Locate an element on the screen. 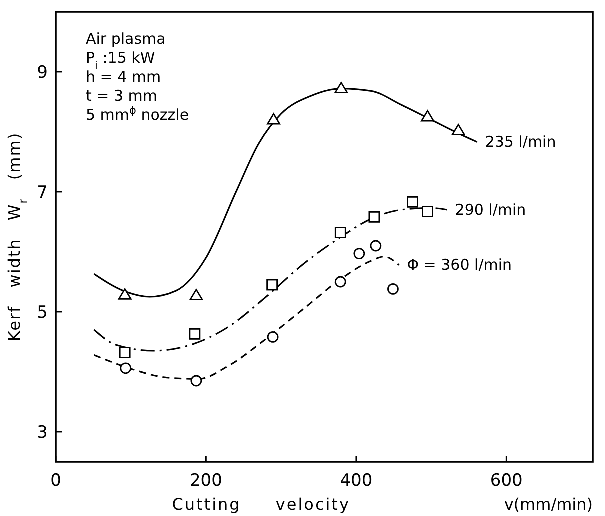  y-tick-label: 5 is located at coordinates (42, 313).